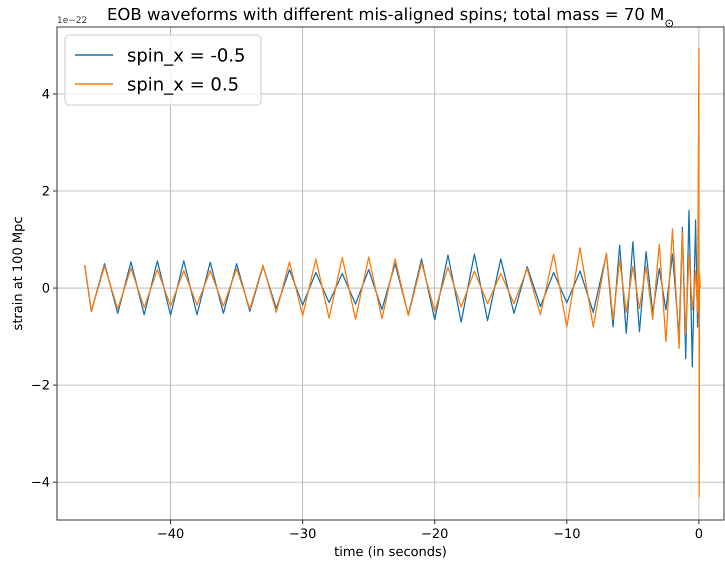 The width and height of the screenshot is (725, 564). I want to click on y-tick-label: 2, so click(46, 192).